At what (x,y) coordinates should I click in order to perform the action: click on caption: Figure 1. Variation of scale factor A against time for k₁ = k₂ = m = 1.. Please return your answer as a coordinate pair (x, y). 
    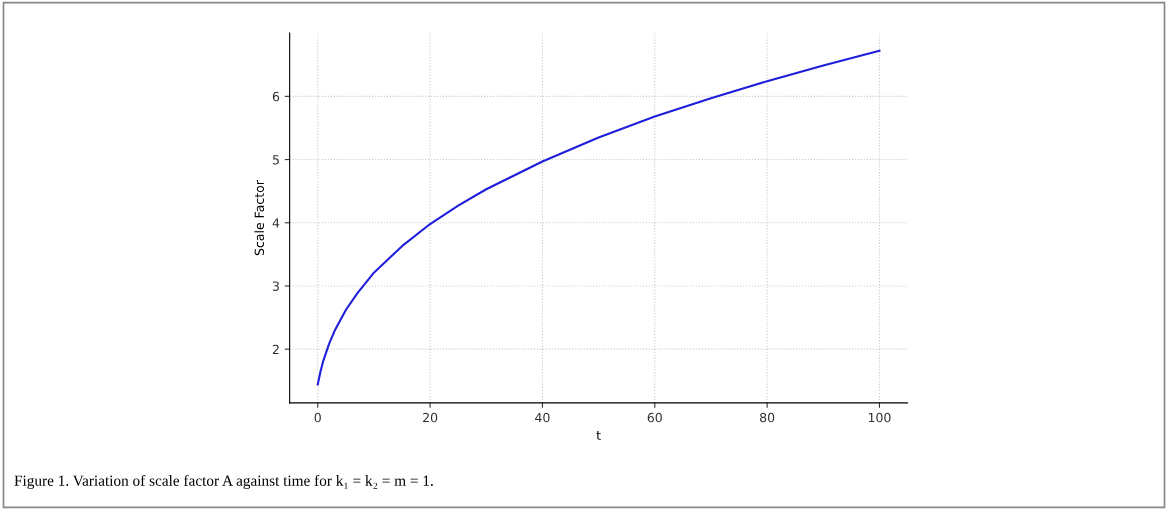
    Looking at the image, I should click on (223, 481).